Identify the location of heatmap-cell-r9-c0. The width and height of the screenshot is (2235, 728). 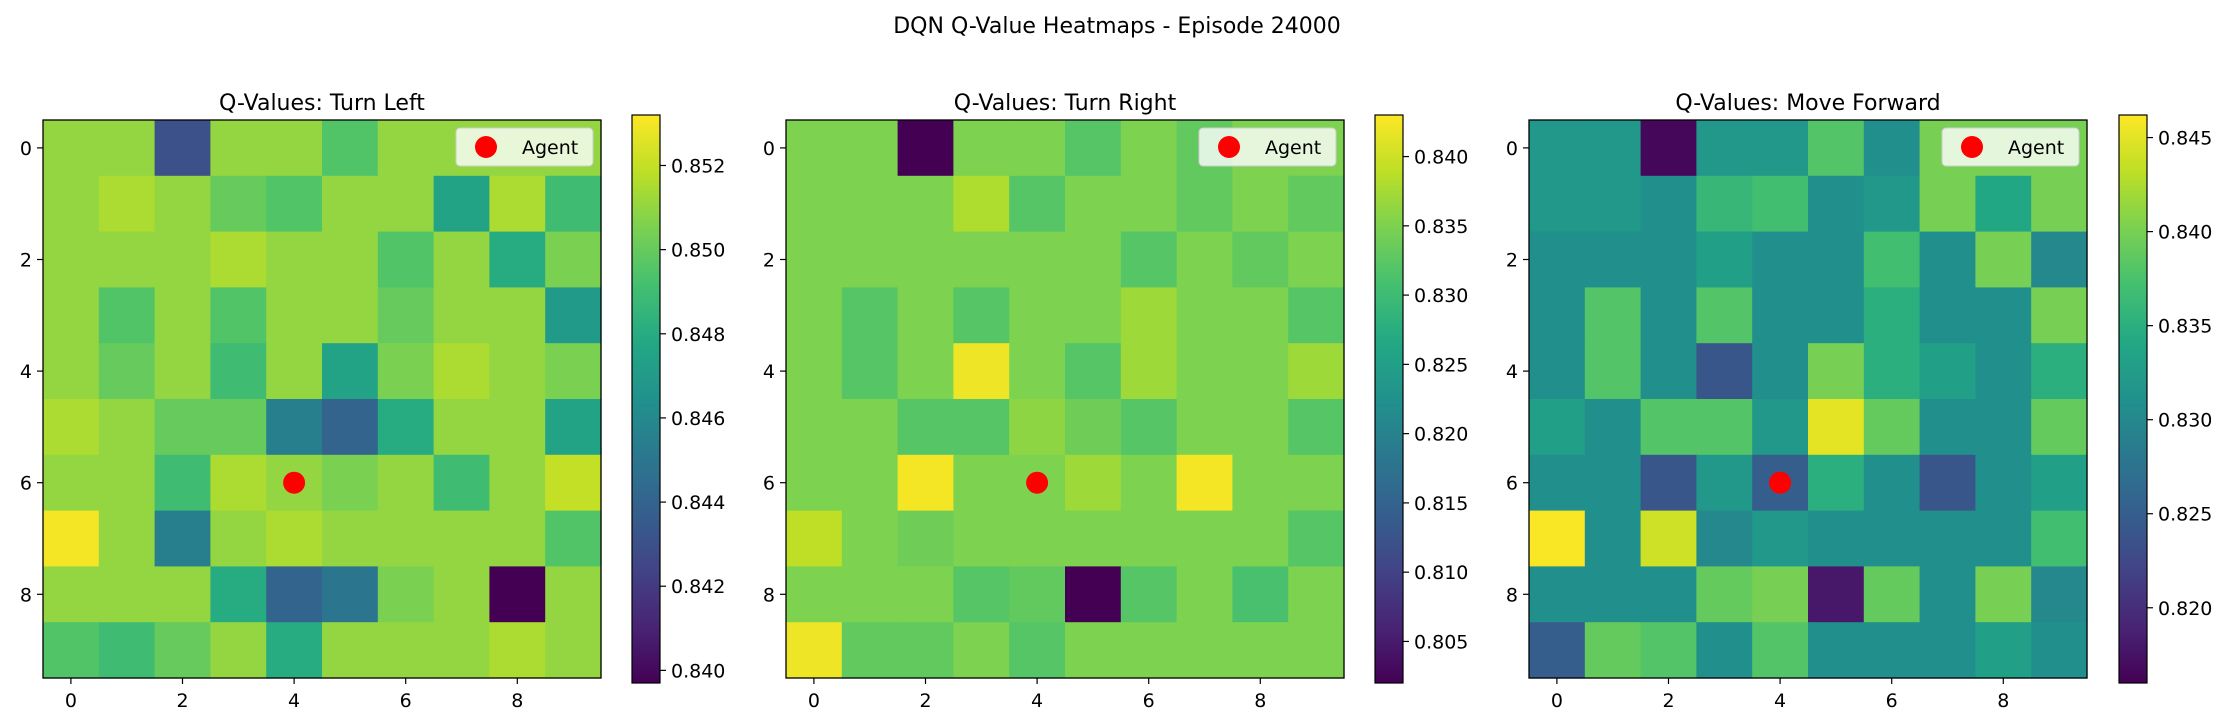
(1557, 650).